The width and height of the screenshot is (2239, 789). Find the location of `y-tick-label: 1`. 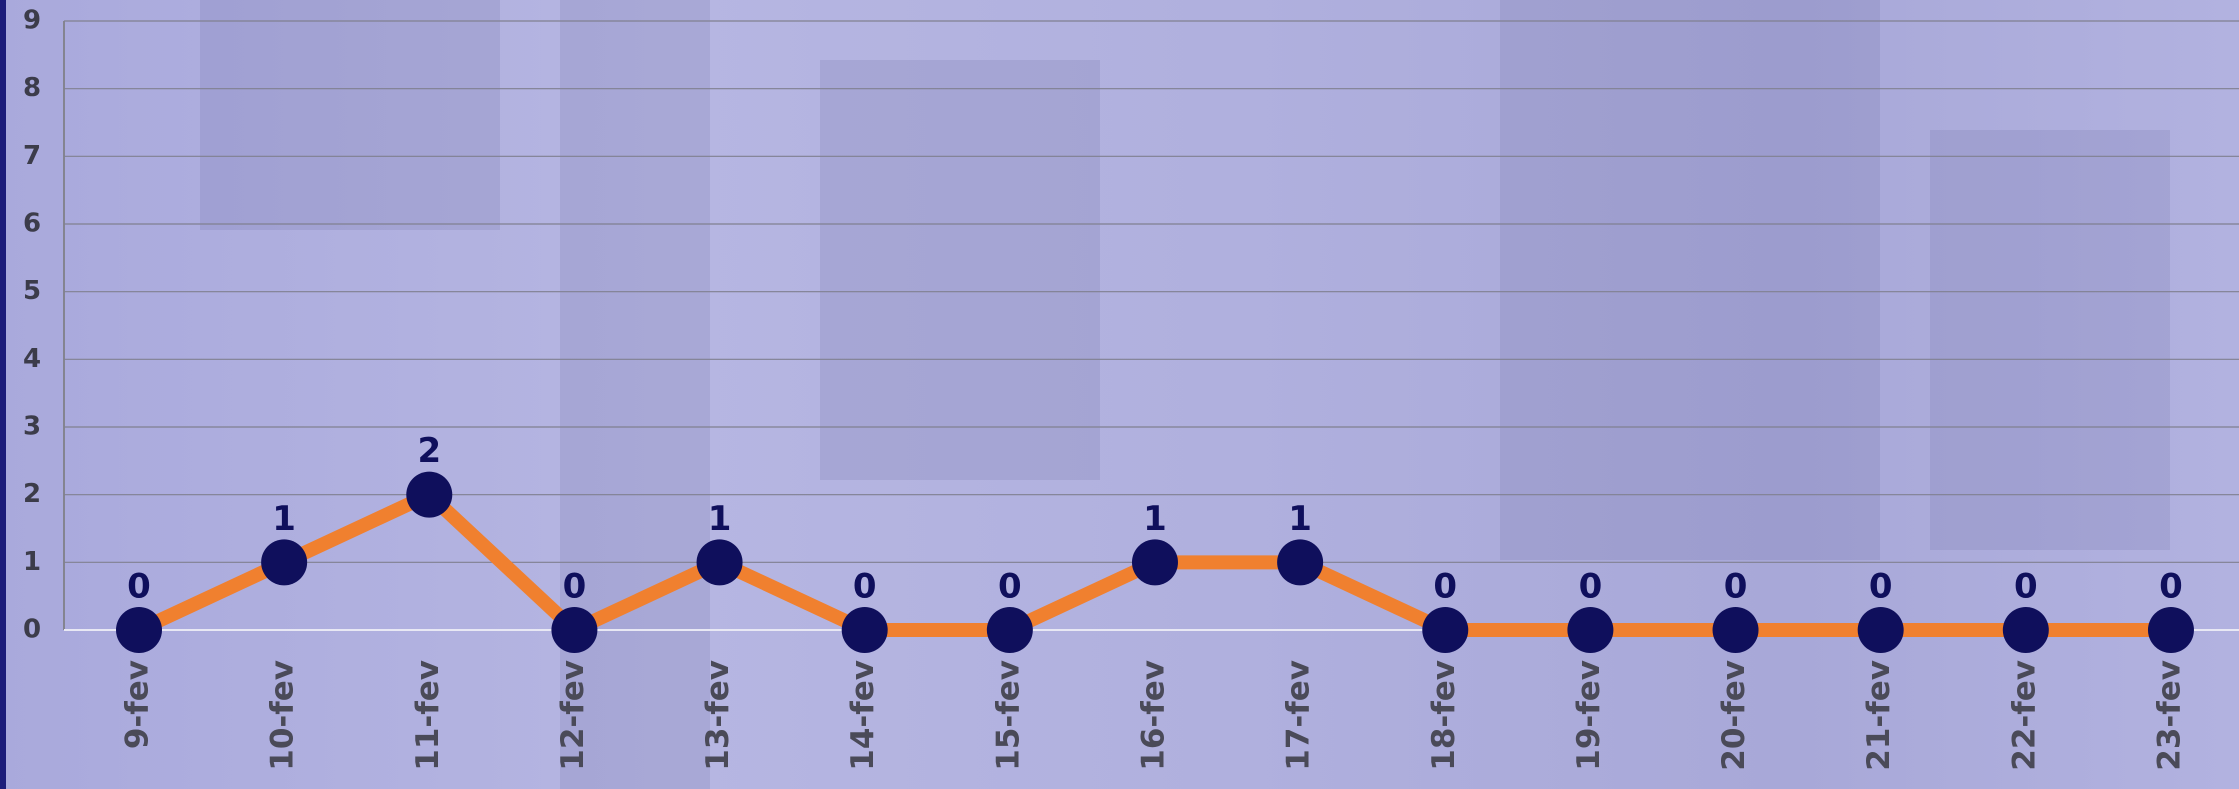

y-tick-label: 1 is located at coordinates (32, 562).